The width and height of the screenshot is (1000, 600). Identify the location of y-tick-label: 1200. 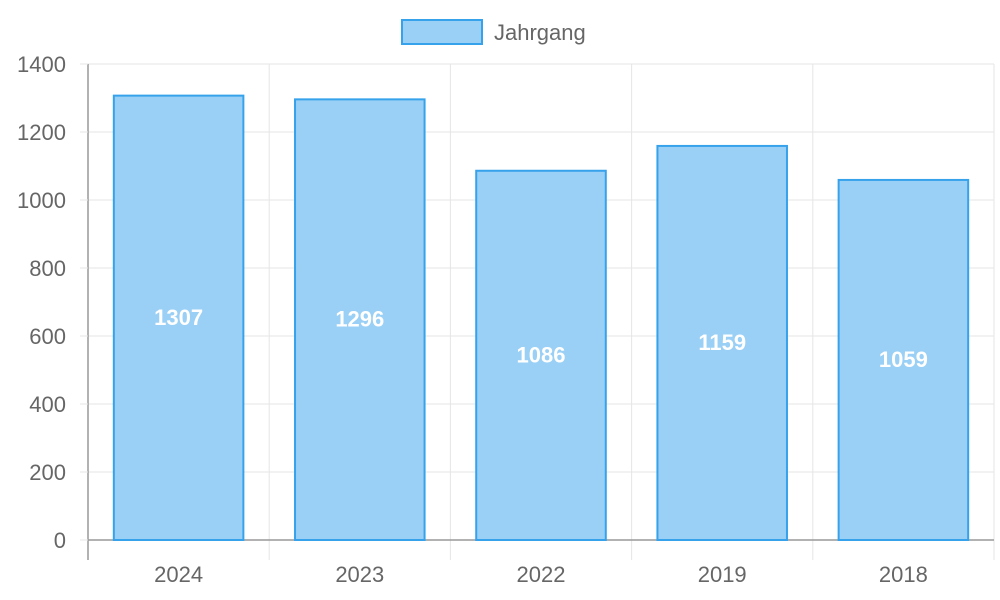
(41, 132).